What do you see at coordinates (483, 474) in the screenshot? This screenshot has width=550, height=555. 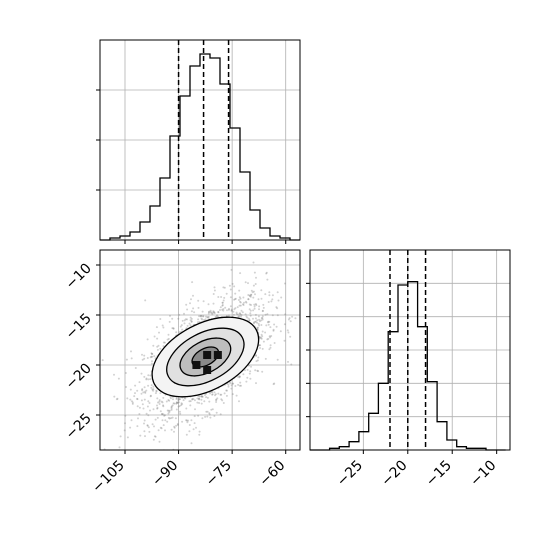 I see `x-tick-label: −10` at bounding box center [483, 474].